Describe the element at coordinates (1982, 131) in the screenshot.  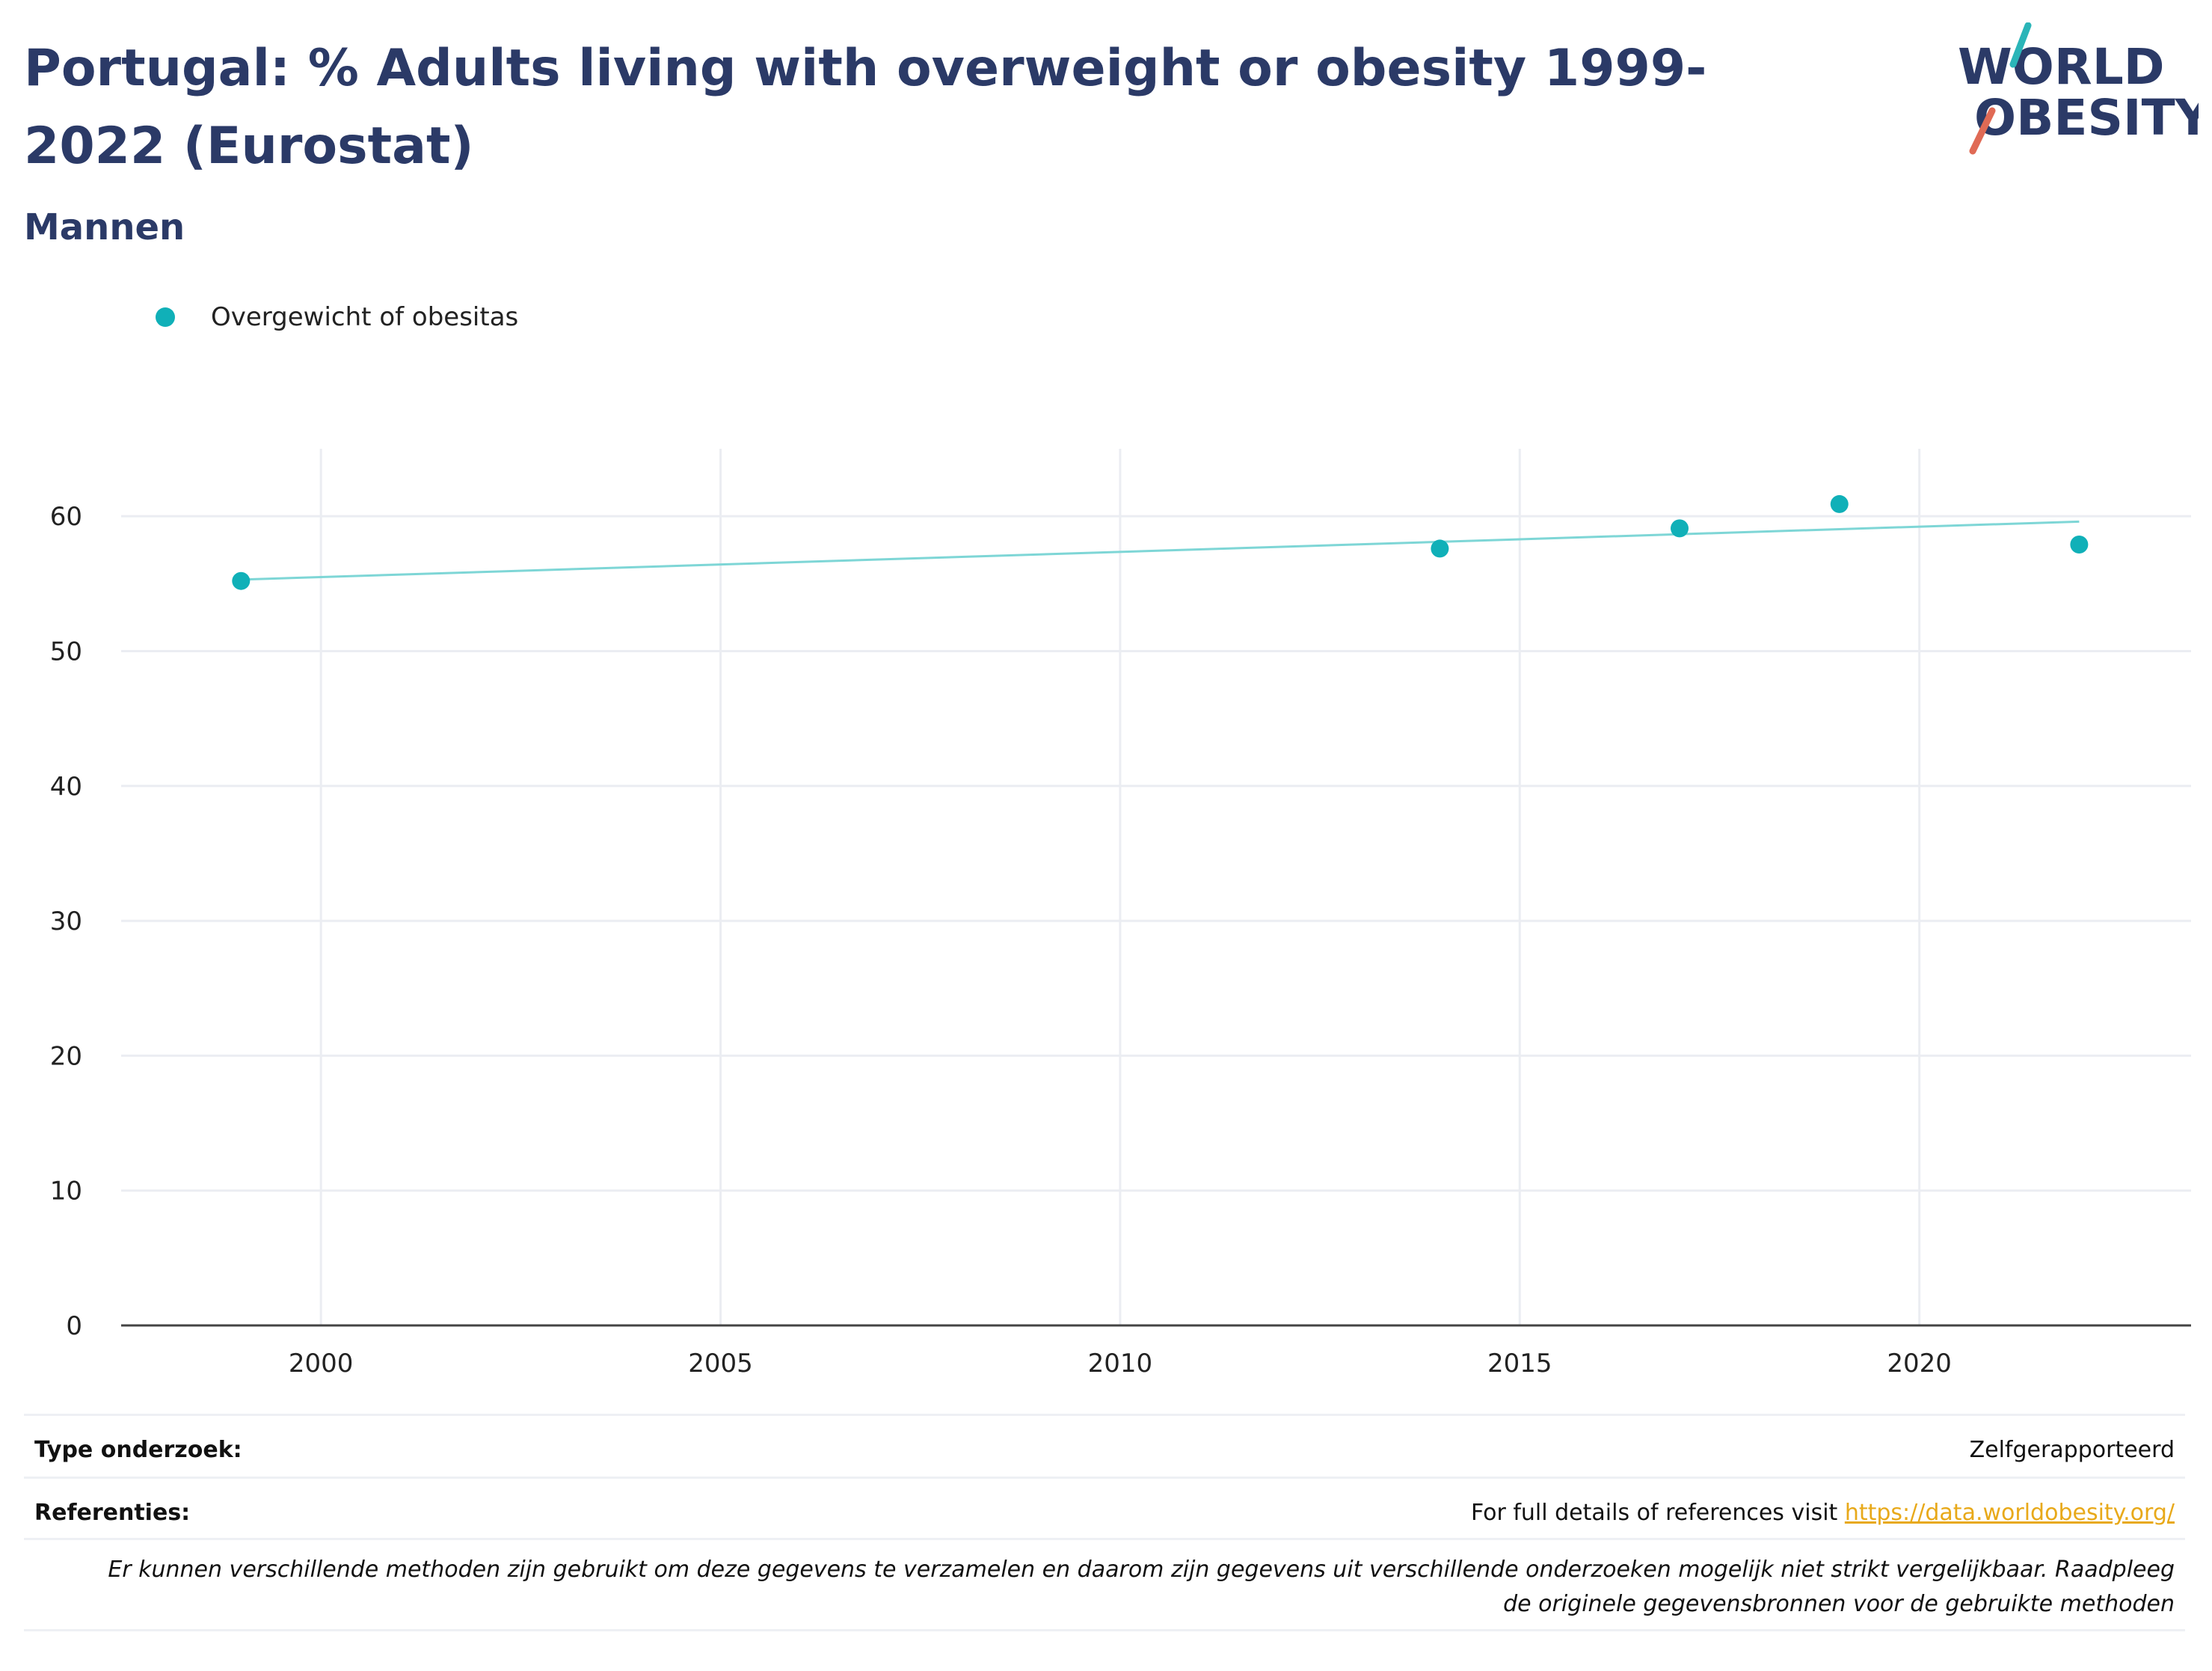
I see `logo-slash-bottom` at that location.